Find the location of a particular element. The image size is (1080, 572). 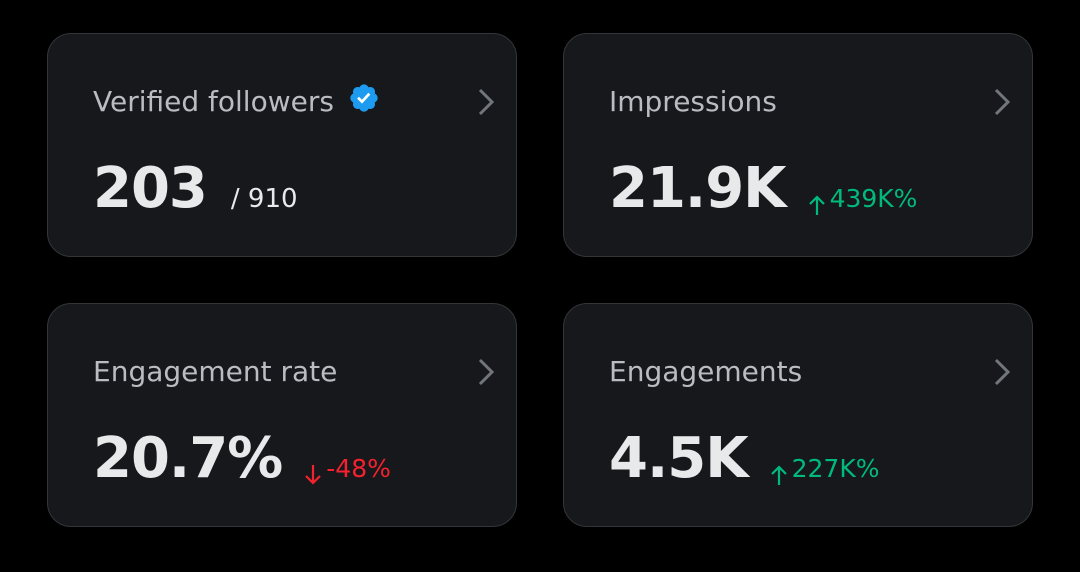

stat-value: 4.5K is located at coordinates (679, 458).